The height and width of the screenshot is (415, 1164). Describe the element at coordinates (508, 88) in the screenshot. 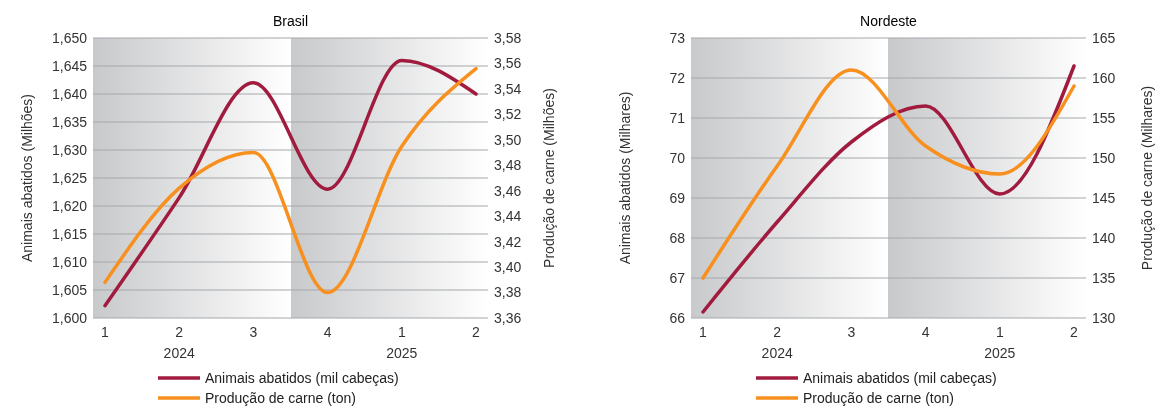

I see `y2-tick-label: 3,54` at that location.